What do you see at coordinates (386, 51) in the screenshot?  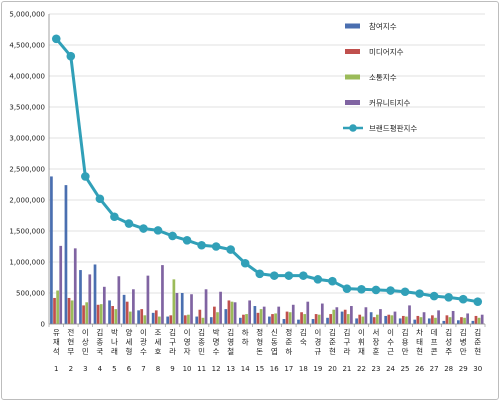 I see `legend-label: 미디어지수` at bounding box center [386, 51].